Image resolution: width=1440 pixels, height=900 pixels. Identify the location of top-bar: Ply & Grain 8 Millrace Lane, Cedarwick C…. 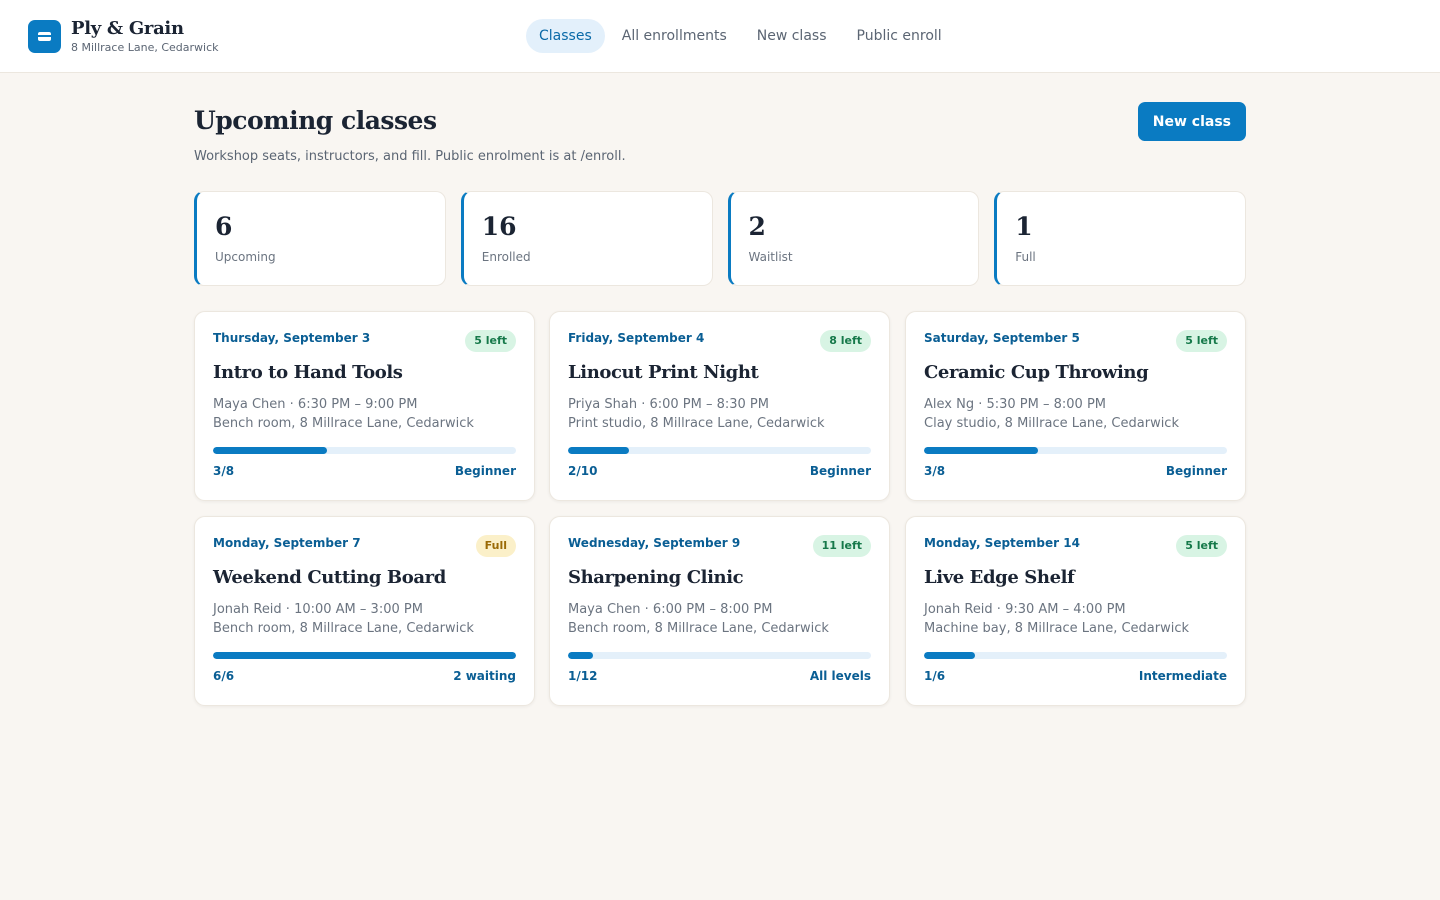
(720, 36).